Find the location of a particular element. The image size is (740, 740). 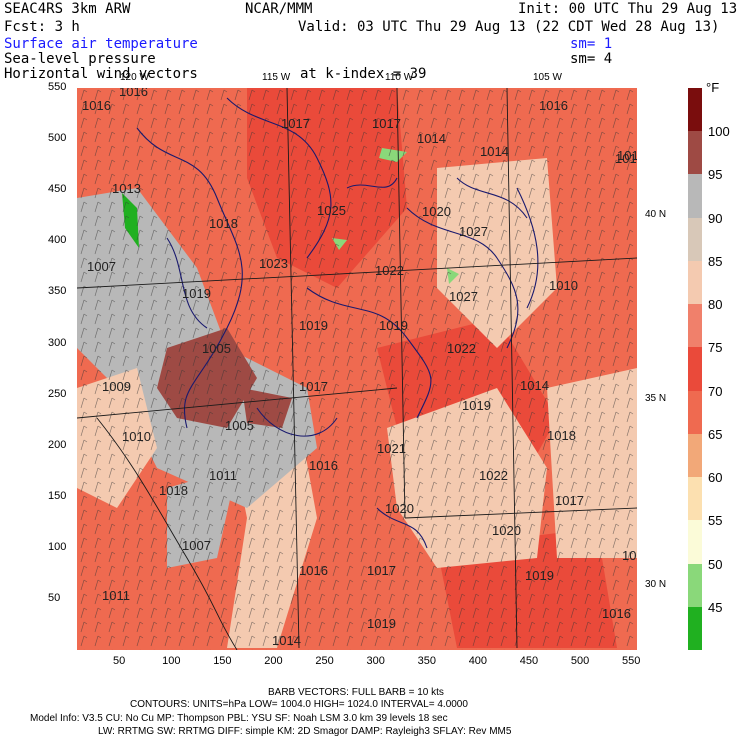

field-wind-level: at k-index = 39 is located at coordinates (363, 74).